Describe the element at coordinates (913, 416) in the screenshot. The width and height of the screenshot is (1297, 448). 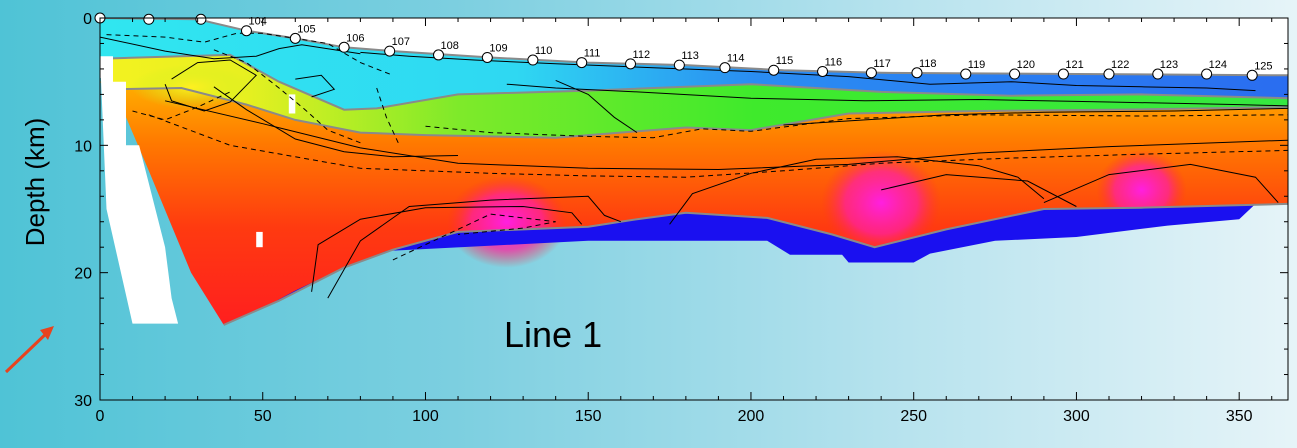
I see `x-tick-label-250: 250` at that location.